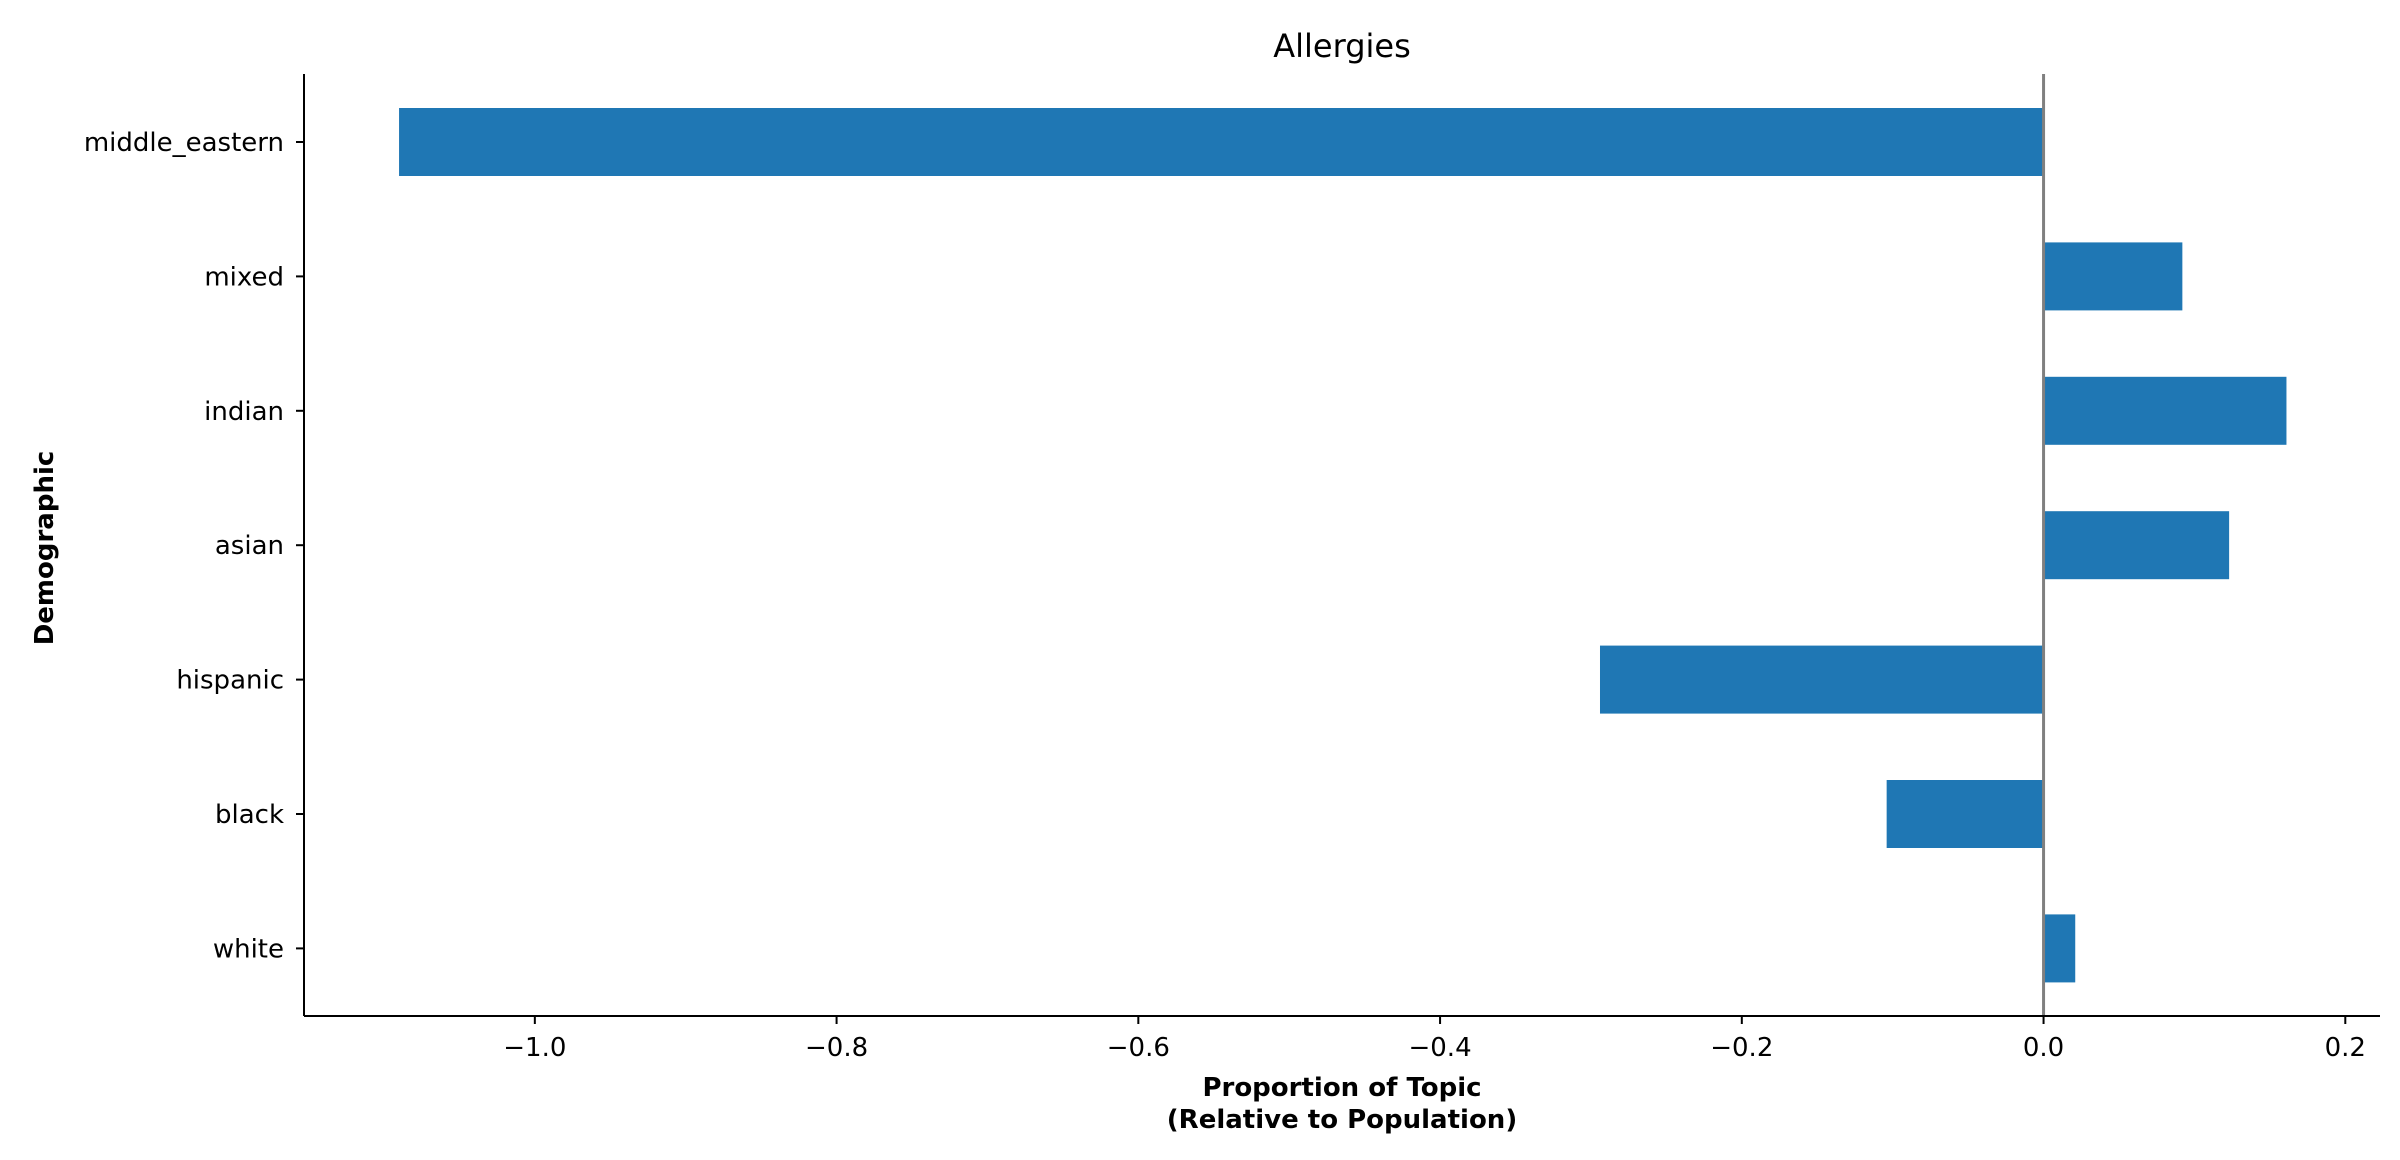  What do you see at coordinates (1221, 142) in the screenshot?
I see `bar-middle_eastern` at bounding box center [1221, 142].